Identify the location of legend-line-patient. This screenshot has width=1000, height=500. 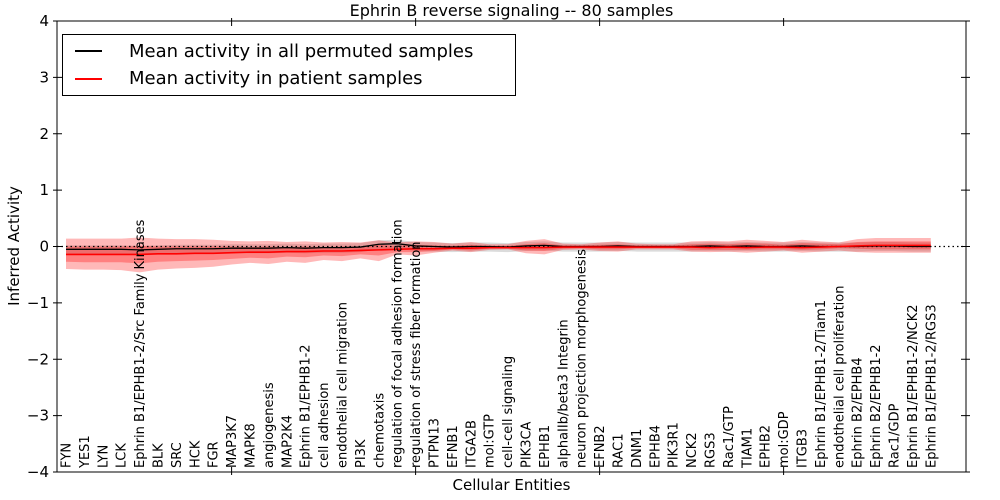
(88, 78).